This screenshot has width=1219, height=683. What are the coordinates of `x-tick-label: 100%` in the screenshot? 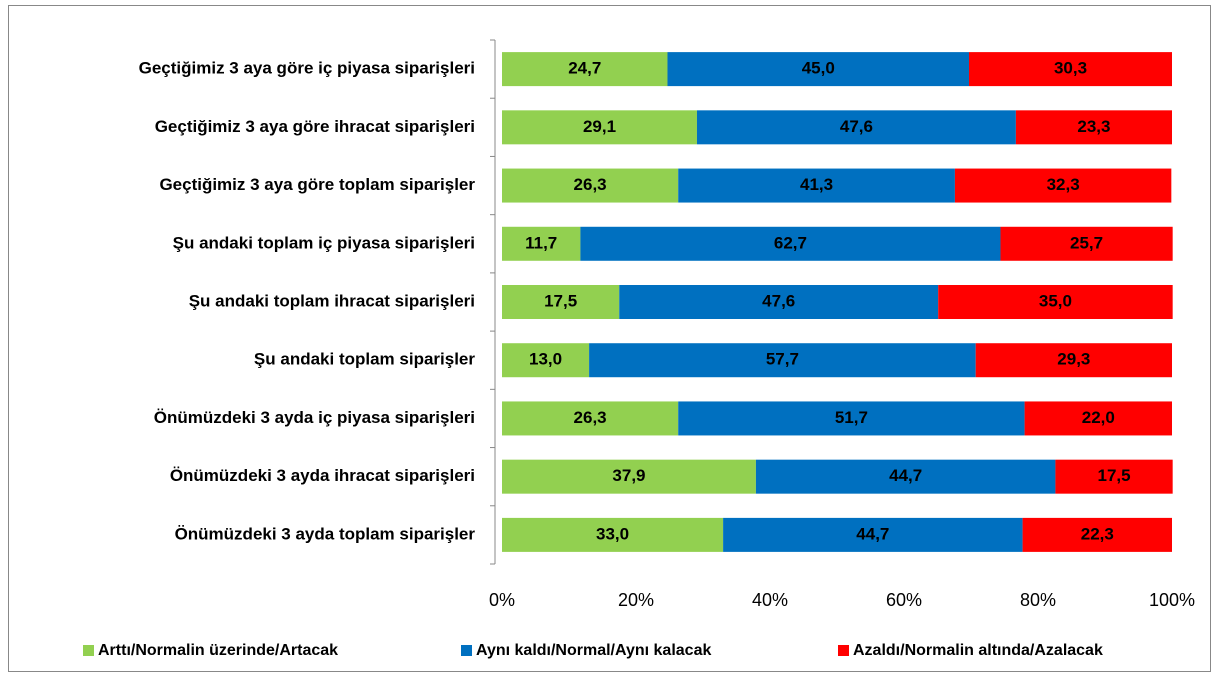 It's located at (1172, 600).